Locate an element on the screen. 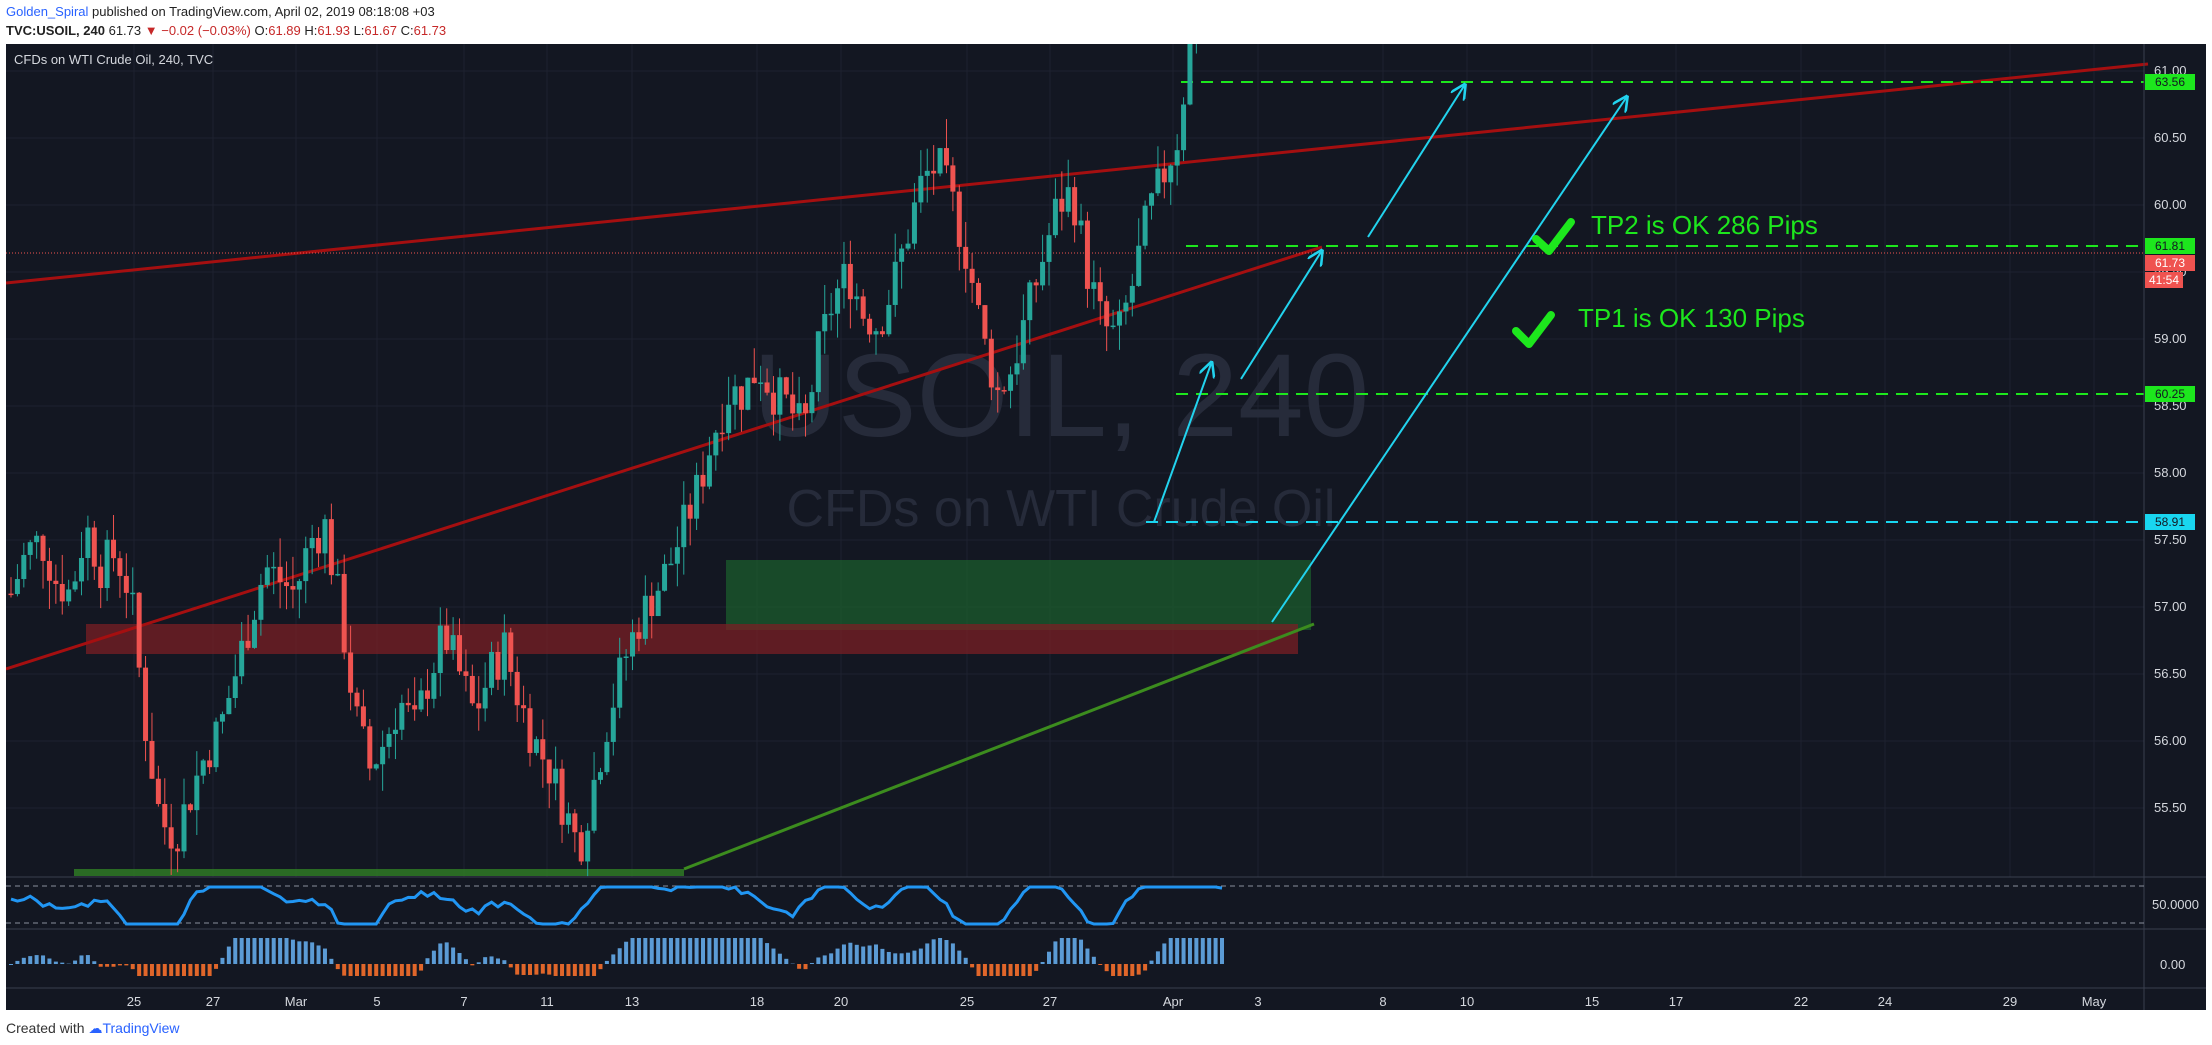 The width and height of the screenshot is (2212, 1045). time-tick-label: 22 is located at coordinates (1801, 1001).